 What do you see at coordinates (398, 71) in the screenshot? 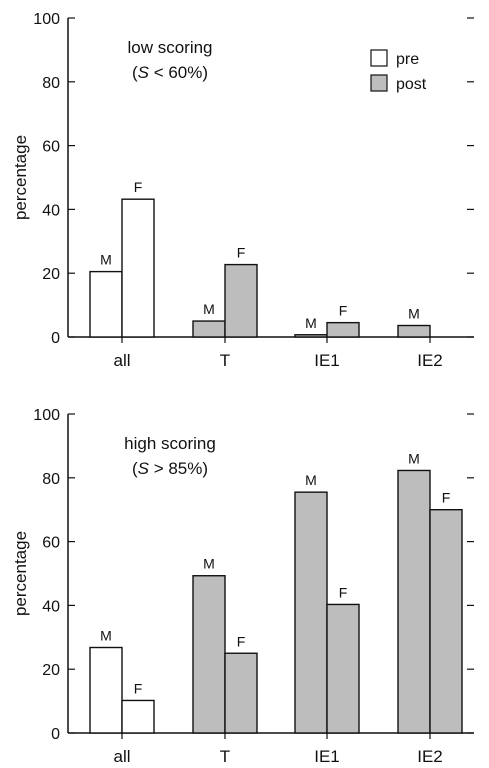
I see `legend: pre post` at bounding box center [398, 71].